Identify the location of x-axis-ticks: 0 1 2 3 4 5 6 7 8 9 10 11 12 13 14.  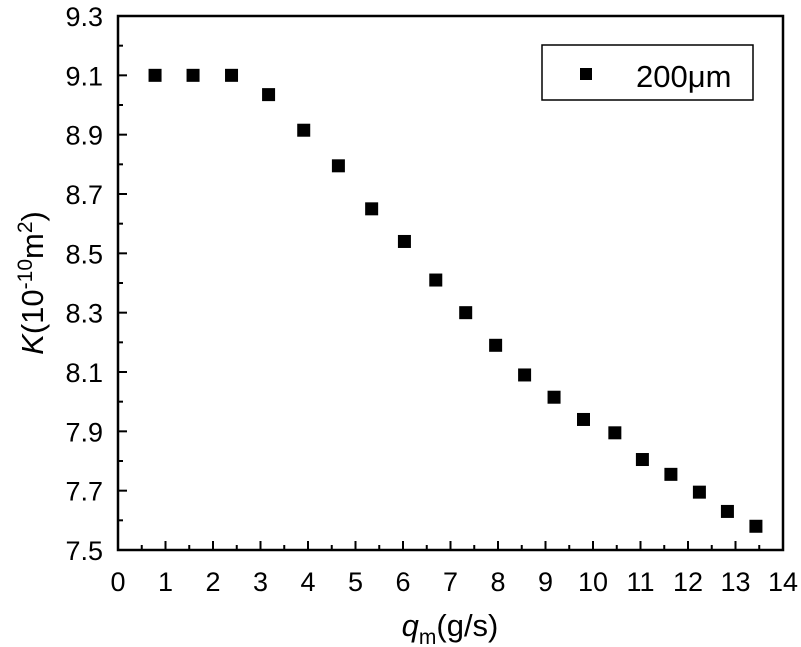
(454, 569).